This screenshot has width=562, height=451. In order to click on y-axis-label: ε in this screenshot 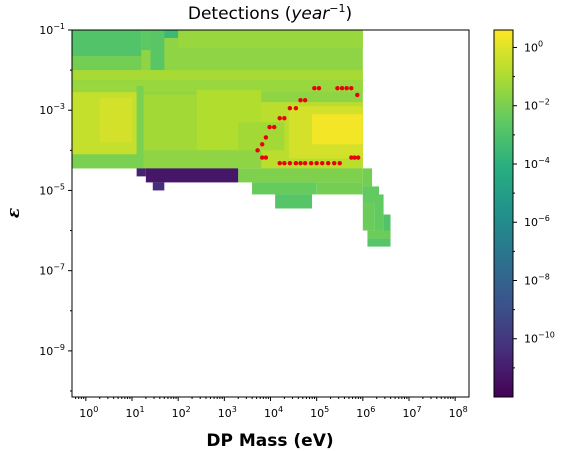, I will do `click(14, 213)`.